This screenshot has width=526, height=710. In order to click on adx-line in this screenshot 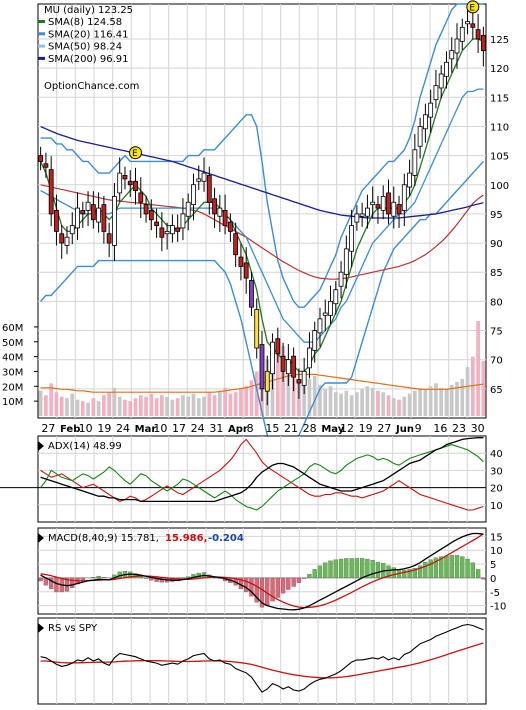, I will do `click(262, 470)`.